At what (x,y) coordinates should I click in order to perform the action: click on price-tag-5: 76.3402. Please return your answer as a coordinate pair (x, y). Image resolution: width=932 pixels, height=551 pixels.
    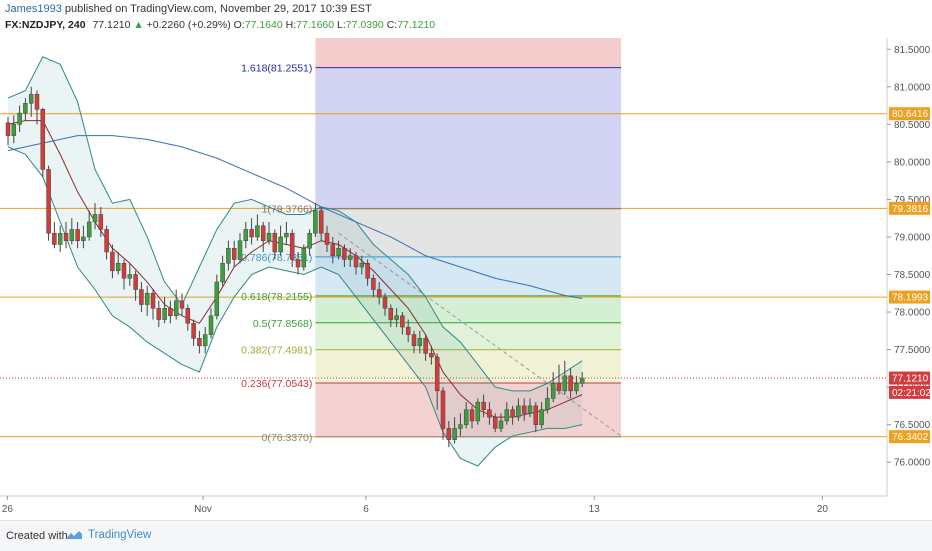
    Looking at the image, I should click on (909, 437).